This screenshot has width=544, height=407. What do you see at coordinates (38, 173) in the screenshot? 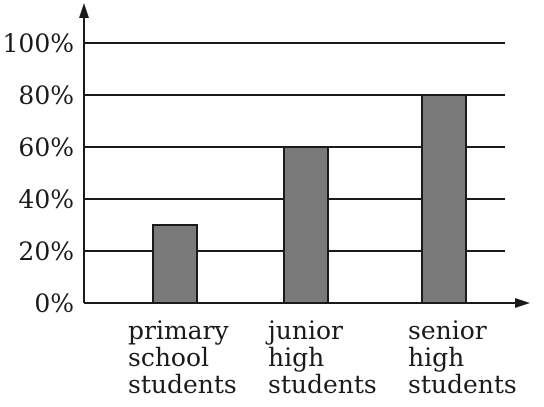
I see `y-tick-labels: 0% 20% 40% 60% 80% 100%` at bounding box center [38, 173].